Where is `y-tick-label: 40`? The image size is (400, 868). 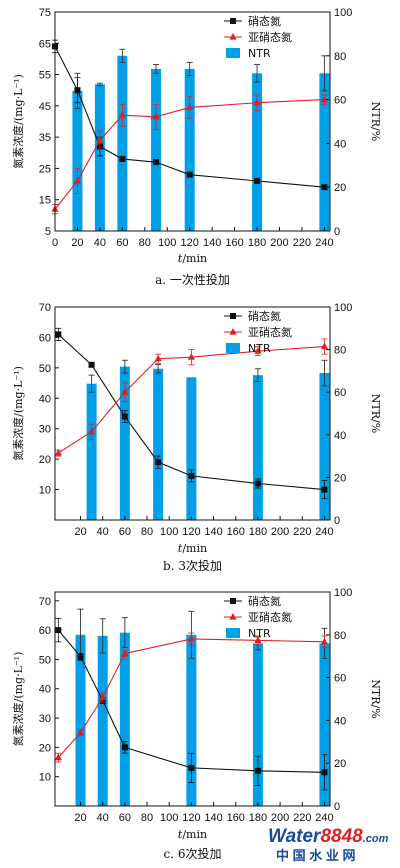
y-tick-label: 40 is located at coordinates (45, 399).